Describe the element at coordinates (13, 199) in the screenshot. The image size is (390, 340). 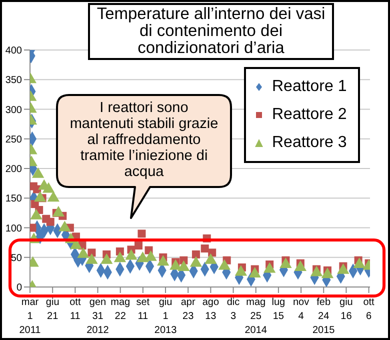
I see `y-tick-label: 150` at that location.